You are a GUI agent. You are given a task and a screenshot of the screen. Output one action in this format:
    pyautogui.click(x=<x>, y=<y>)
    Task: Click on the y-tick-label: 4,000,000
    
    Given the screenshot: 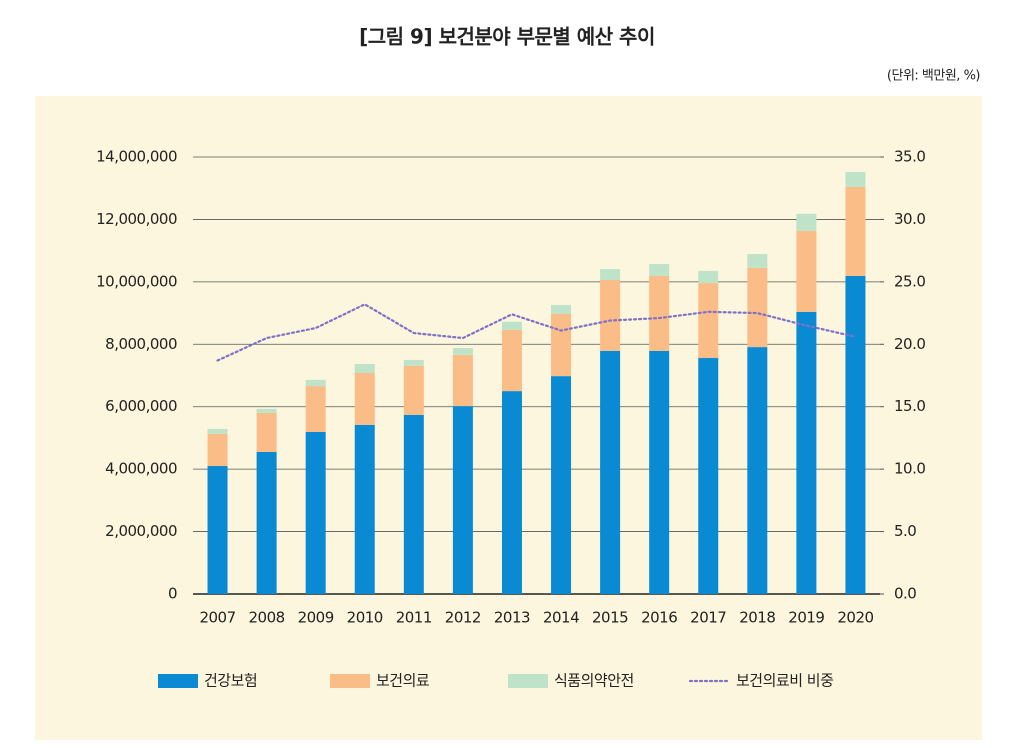 What is the action you would take?
    pyautogui.click(x=141, y=469)
    